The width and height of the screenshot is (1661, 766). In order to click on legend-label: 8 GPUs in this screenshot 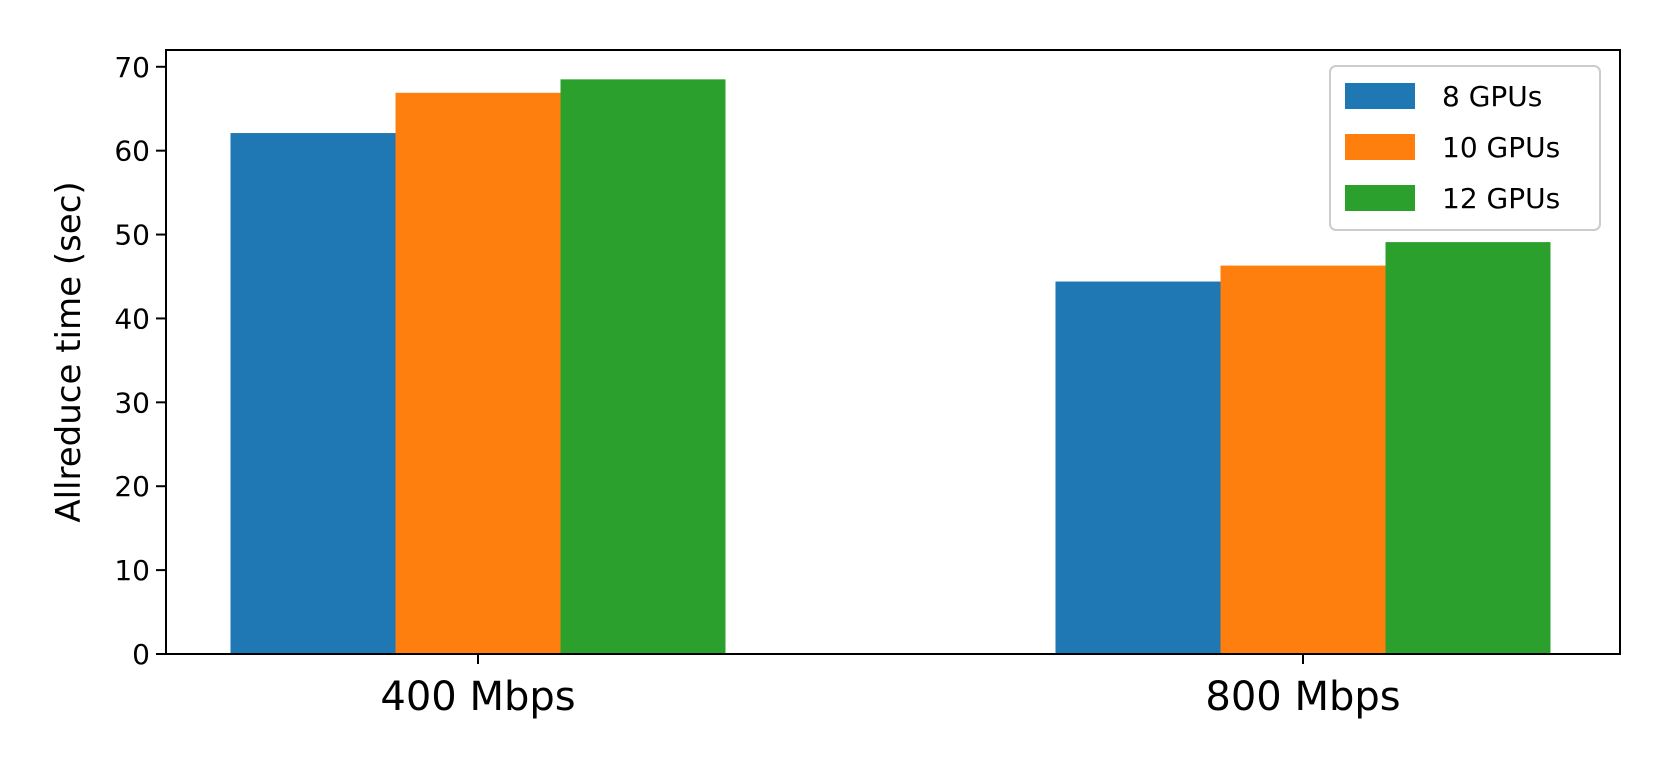, I will do `click(1492, 96)`.